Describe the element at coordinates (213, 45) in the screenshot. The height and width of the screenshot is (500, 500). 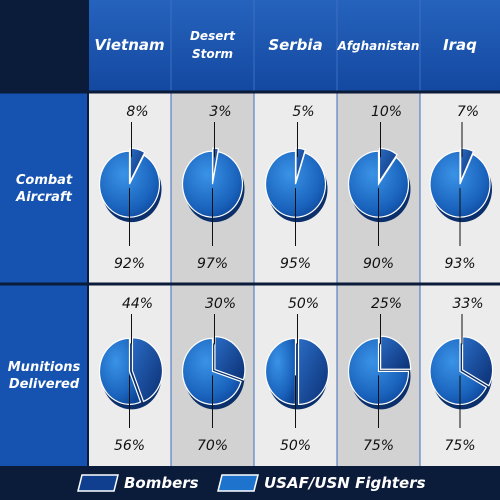
I see `column-header: Desert Storm` at that location.